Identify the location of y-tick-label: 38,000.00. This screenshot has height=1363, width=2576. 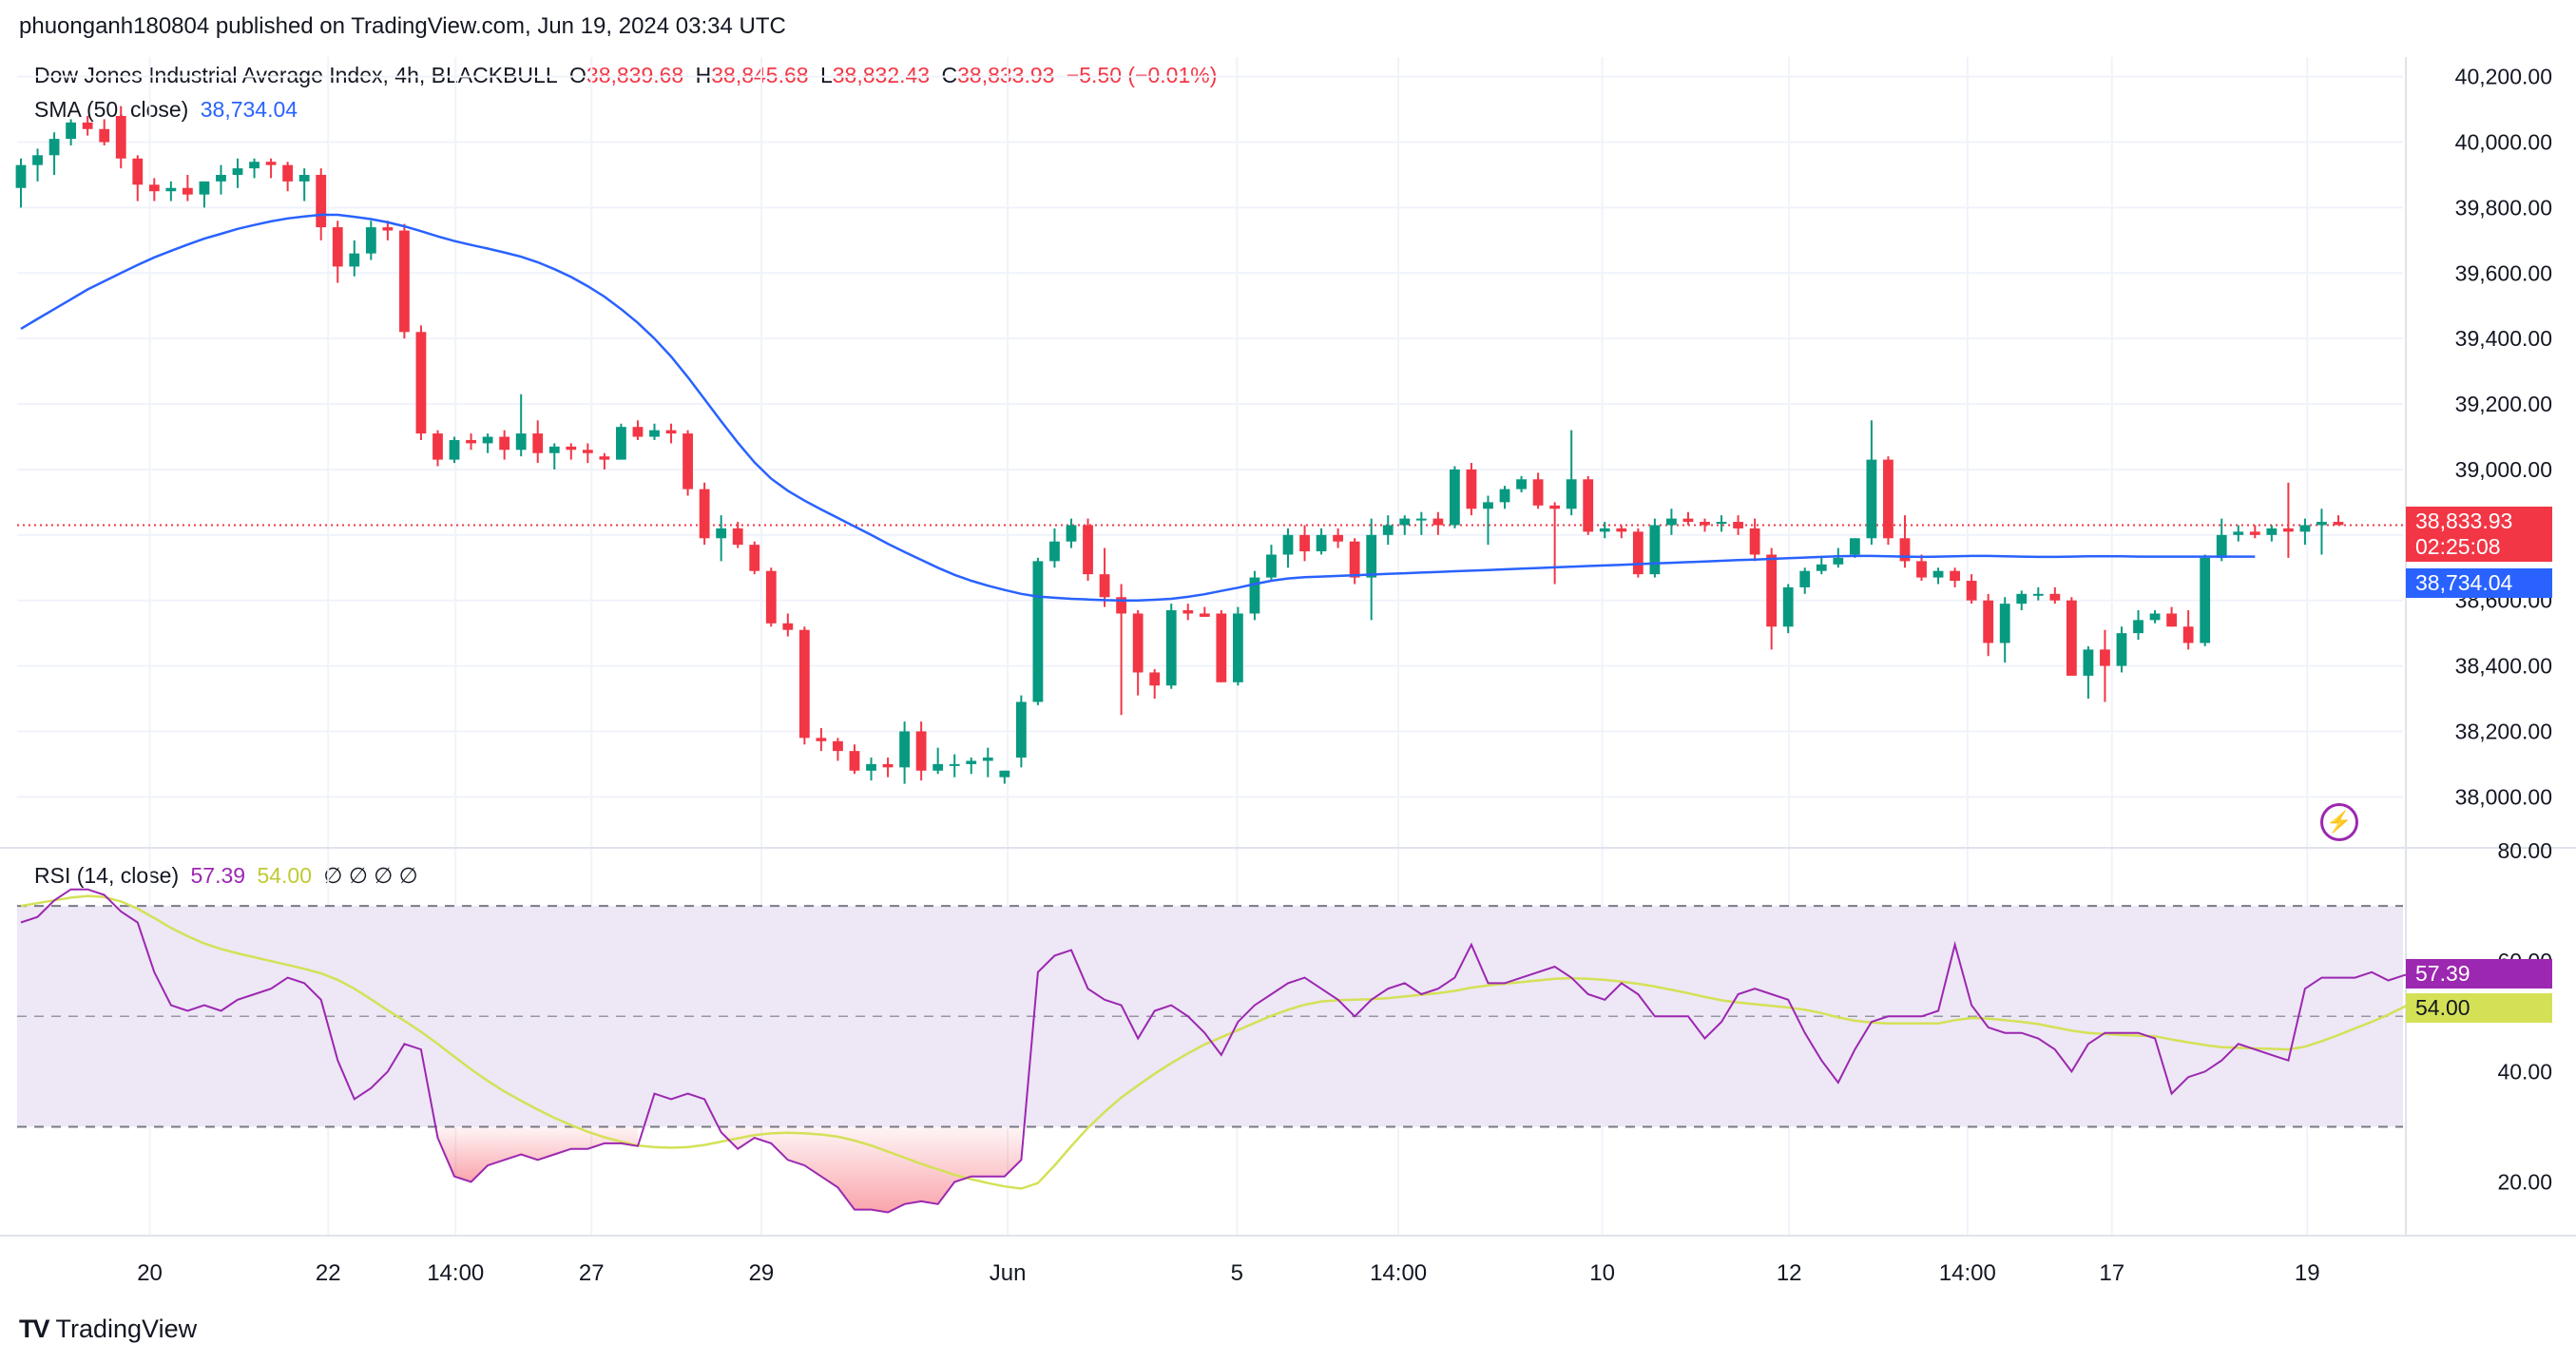
(2503, 796).